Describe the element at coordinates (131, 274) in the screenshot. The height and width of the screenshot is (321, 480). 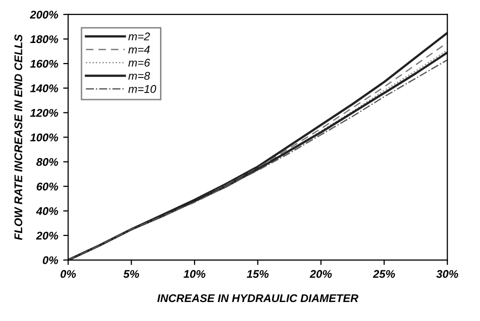
I see `x-tick-label: 5%` at that location.